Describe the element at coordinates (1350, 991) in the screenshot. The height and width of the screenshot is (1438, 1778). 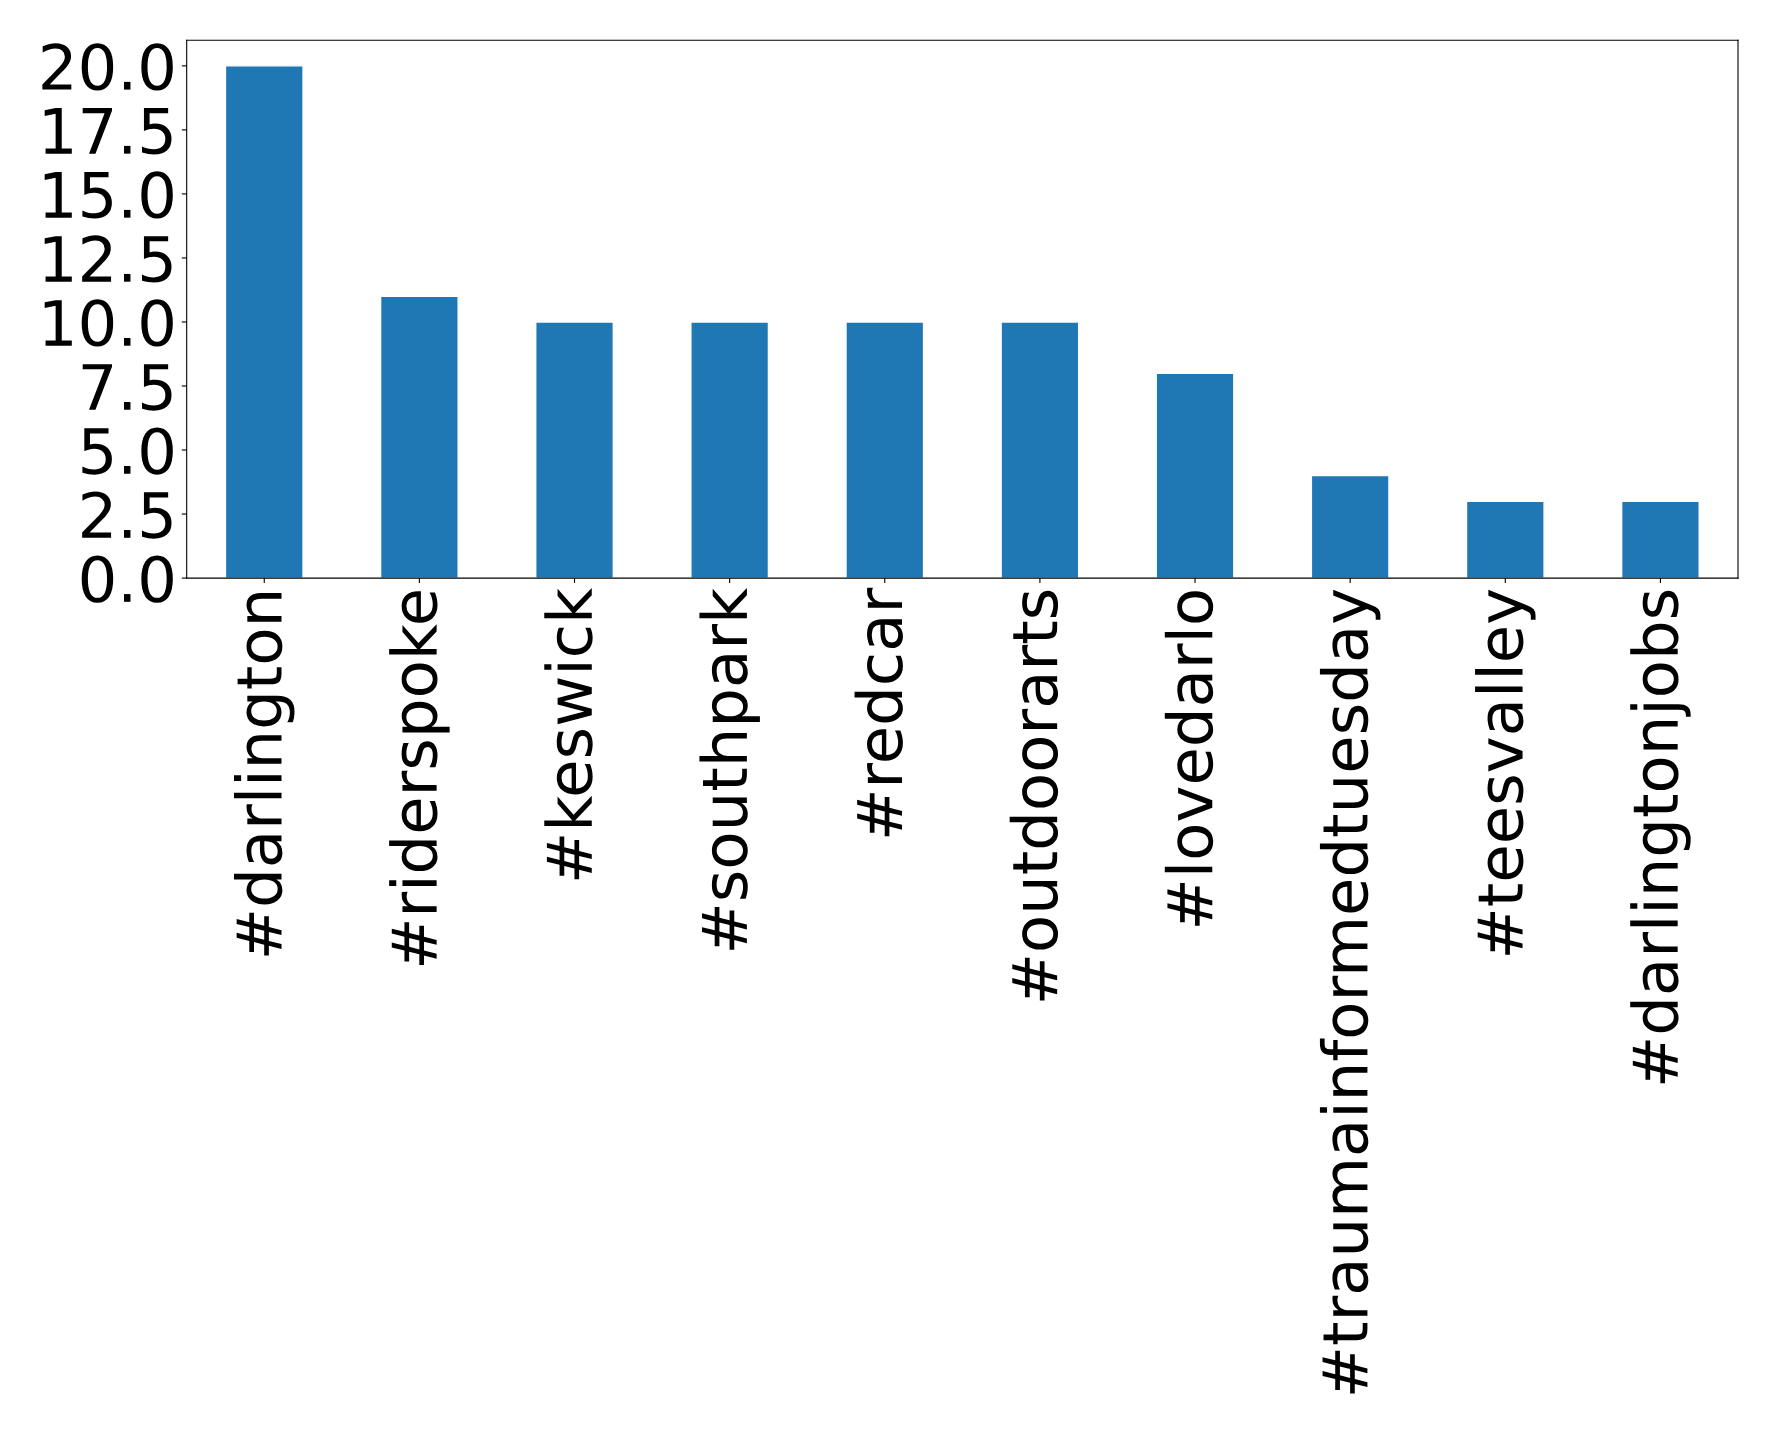
I see `x-tick-label: #traumainformedtuesday` at that location.